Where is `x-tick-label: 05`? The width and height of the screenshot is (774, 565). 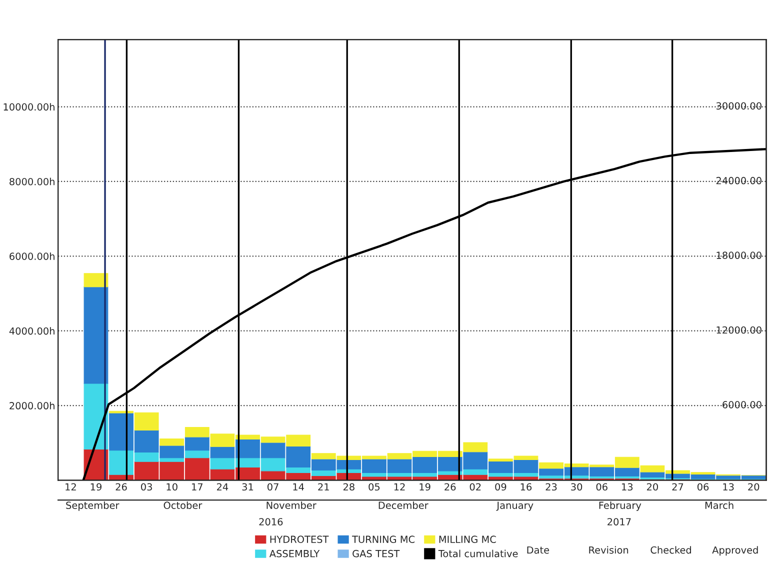
x-tick-label: 05 is located at coordinates (374, 487).